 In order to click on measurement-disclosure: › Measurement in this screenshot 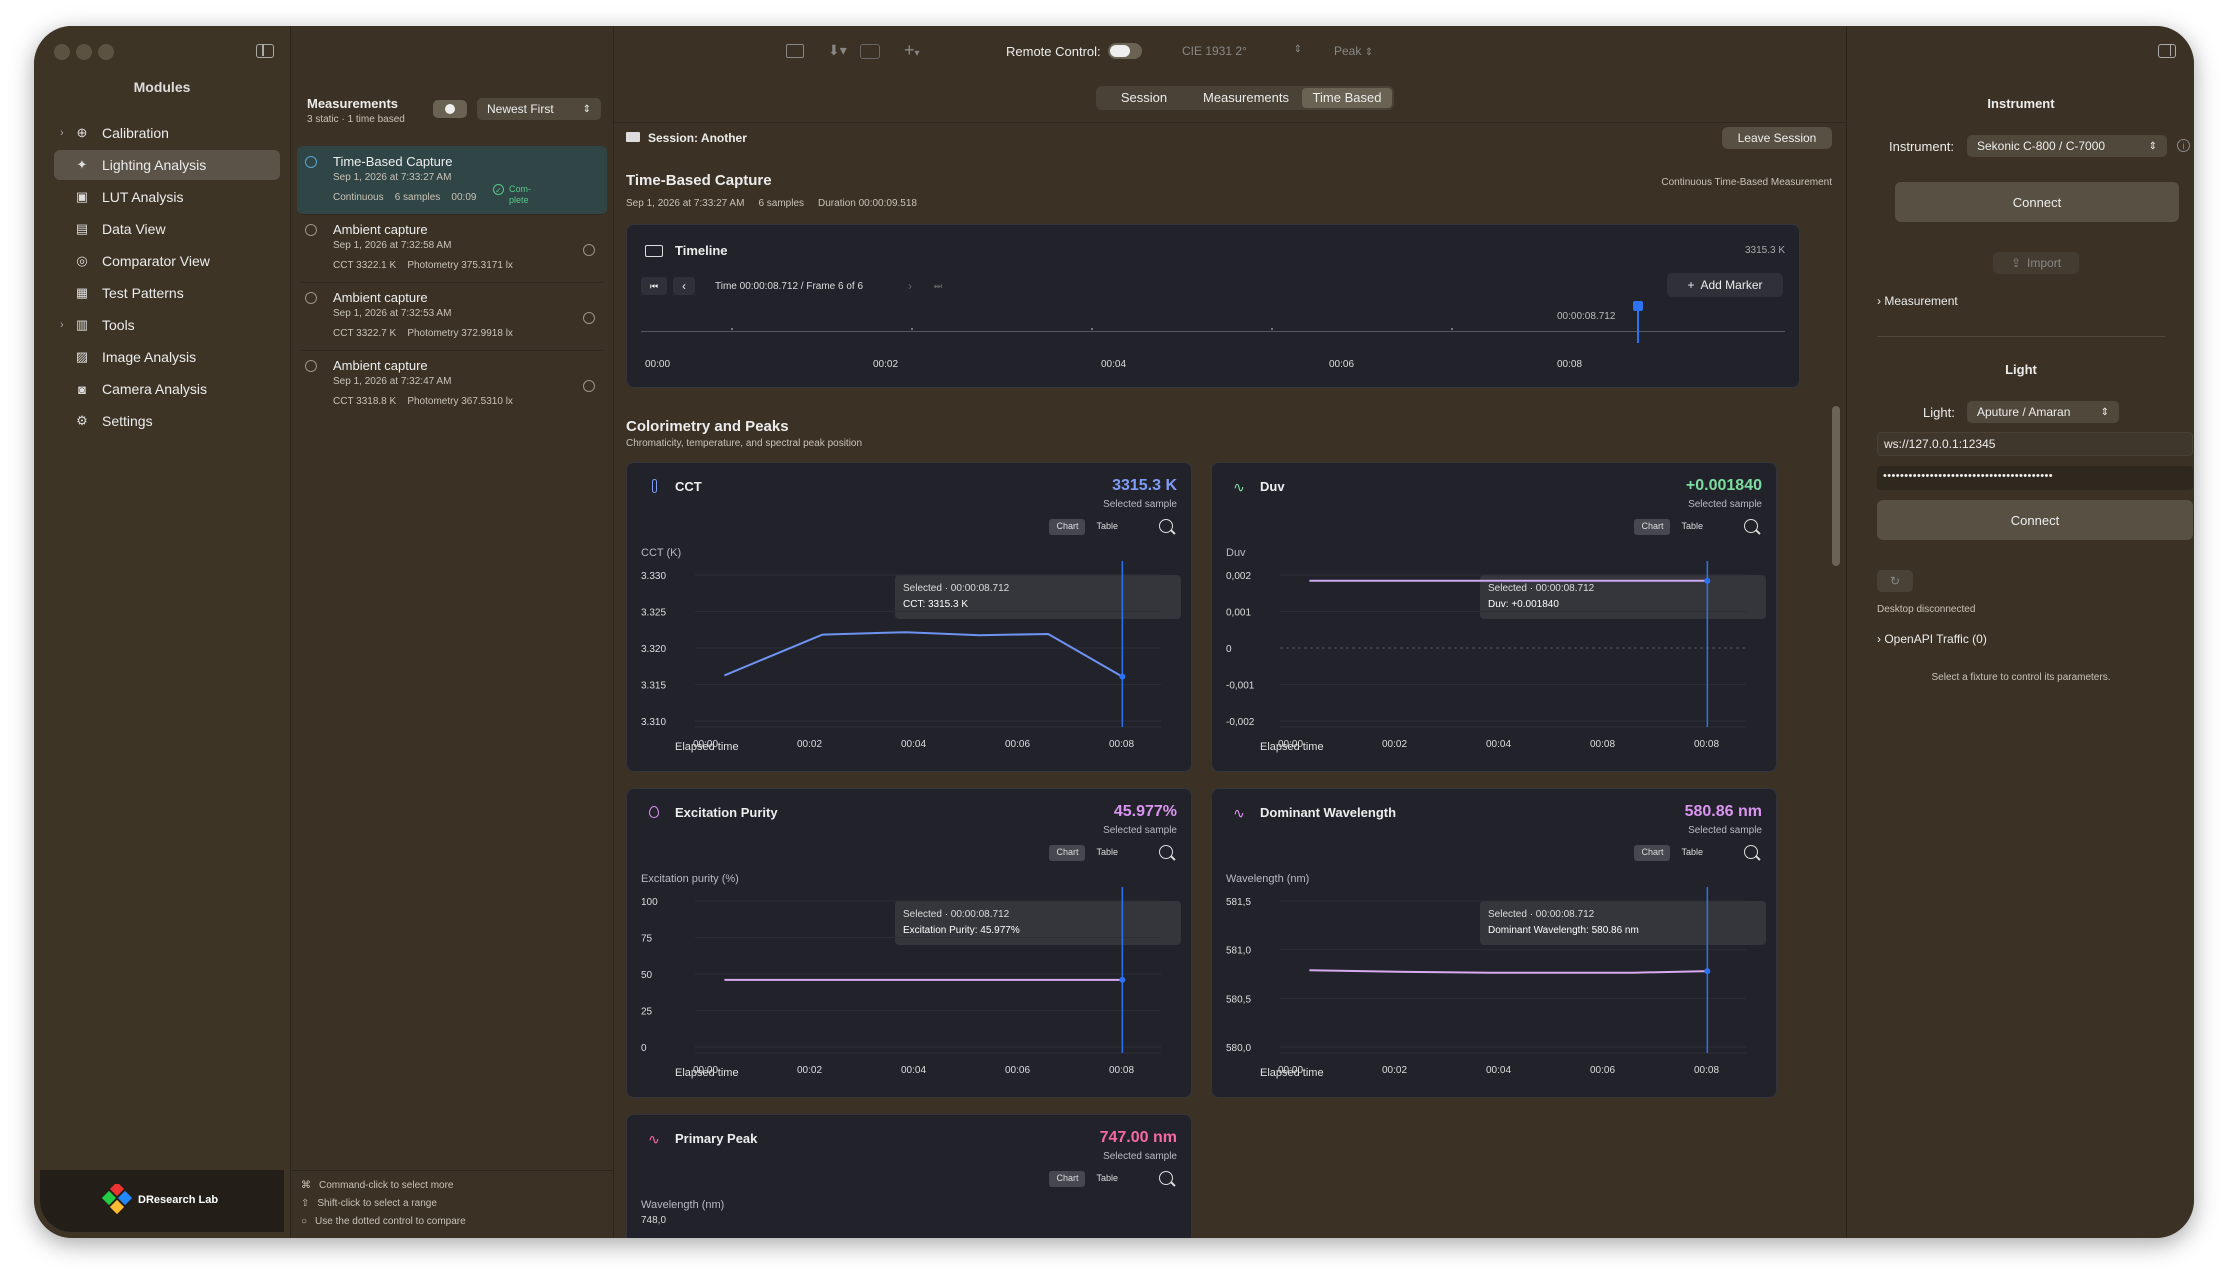, I will do `click(1917, 301)`.